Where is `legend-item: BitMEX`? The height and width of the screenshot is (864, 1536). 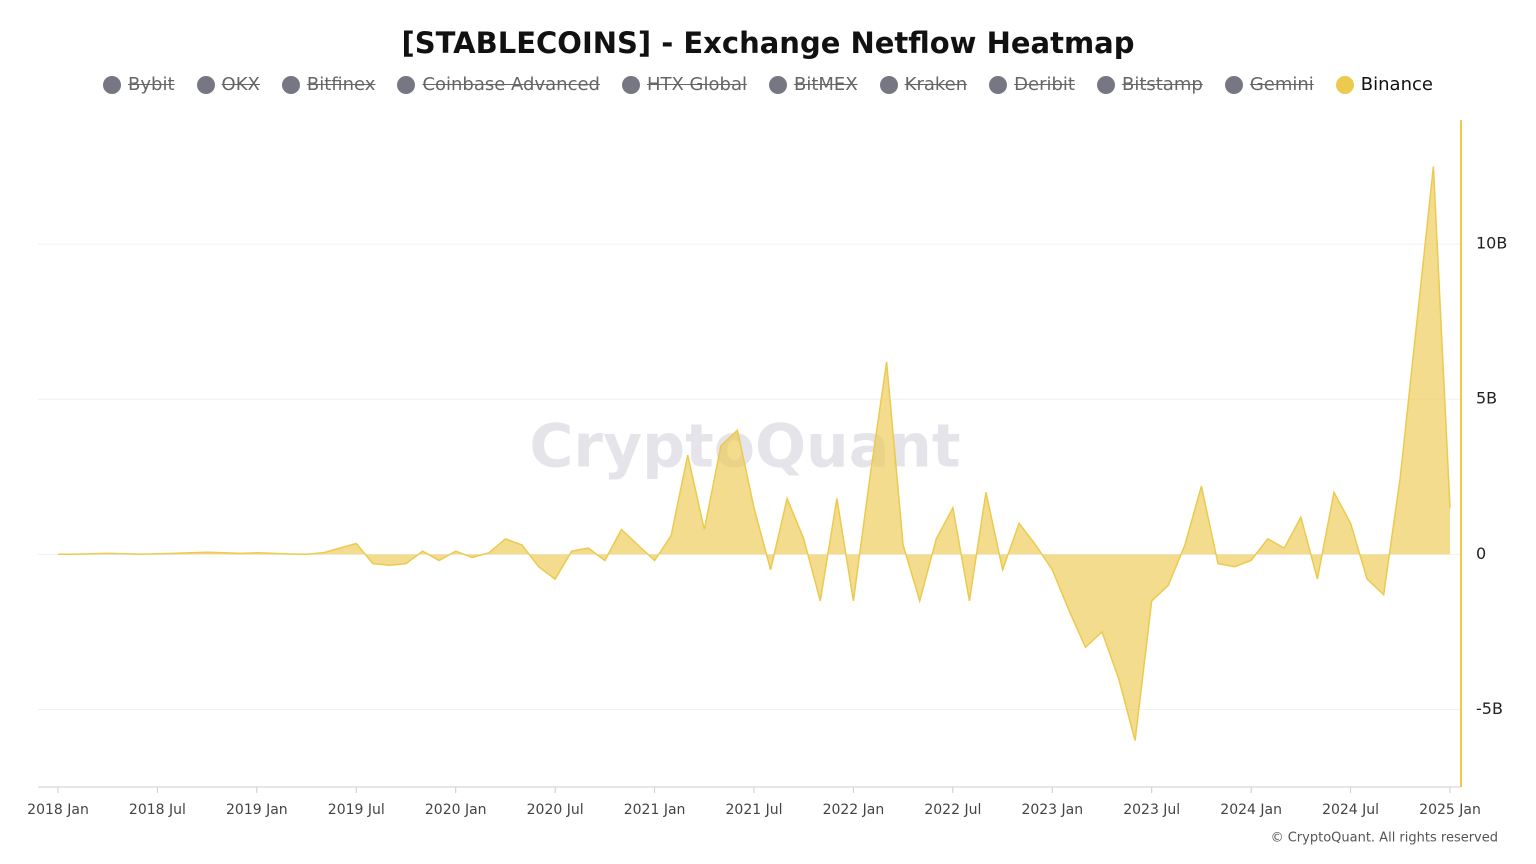
legend-item: BitMEX is located at coordinates (813, 84).